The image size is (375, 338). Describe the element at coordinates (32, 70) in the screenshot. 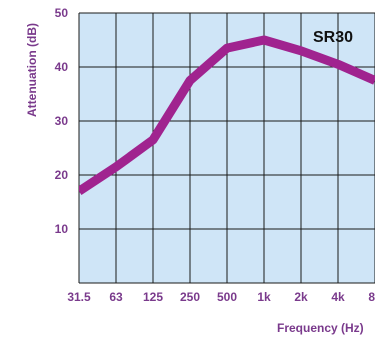

I see `y-axis-title: Attenuation (dB)` at that location.